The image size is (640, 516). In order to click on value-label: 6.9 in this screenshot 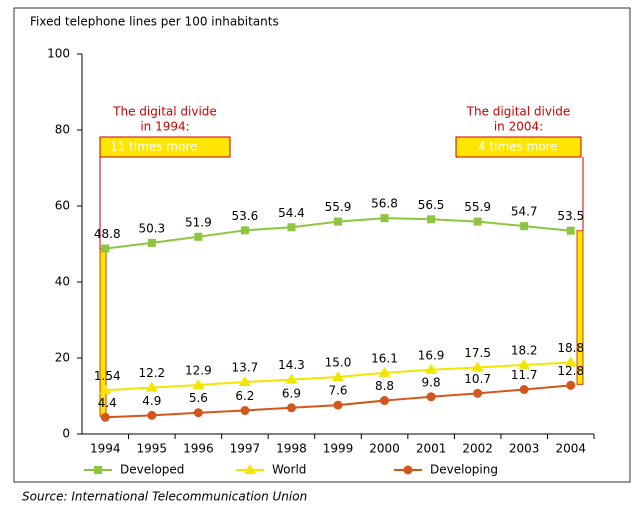, I will do `click(291, 393)`.